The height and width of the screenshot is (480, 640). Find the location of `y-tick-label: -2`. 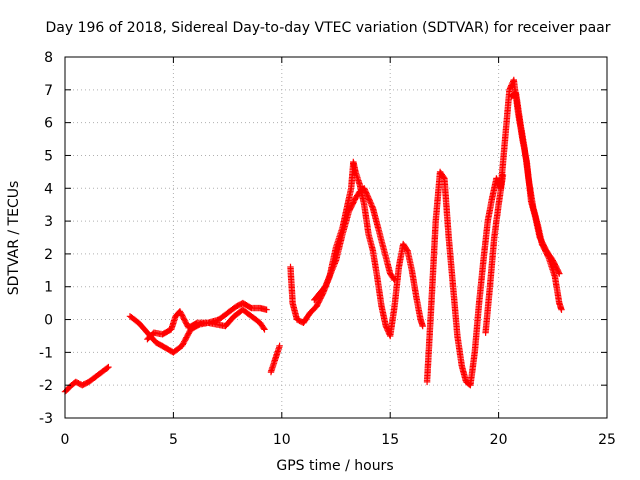

y-tick-label: -2 is located at coordinates (46, 386).